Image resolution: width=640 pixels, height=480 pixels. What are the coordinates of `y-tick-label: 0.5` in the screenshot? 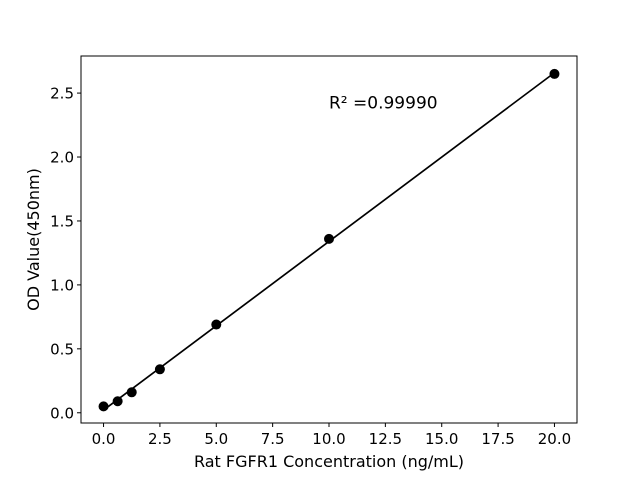 It's located at (62, 349).